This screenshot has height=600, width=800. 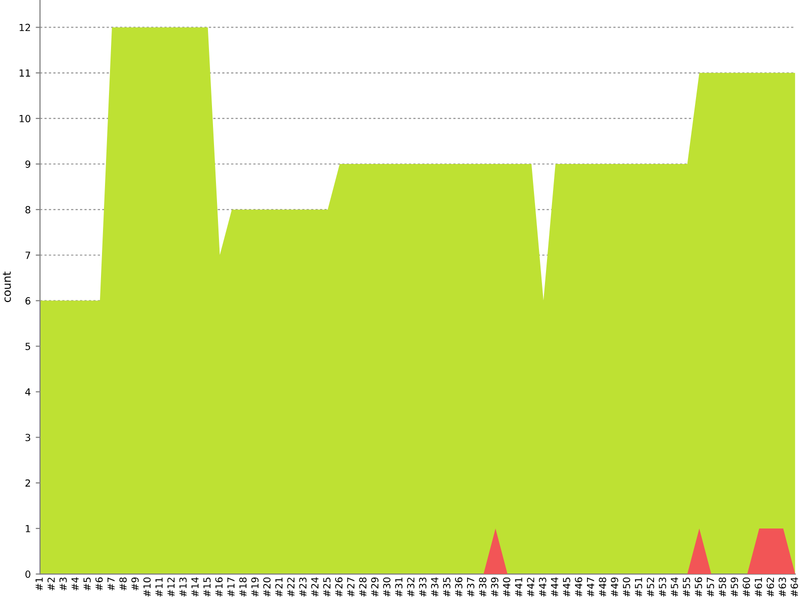 What do you see at coordinates (386, 587) in the screenshot?
I see `x-tick-label: #30` at bounding box center [386, 587].